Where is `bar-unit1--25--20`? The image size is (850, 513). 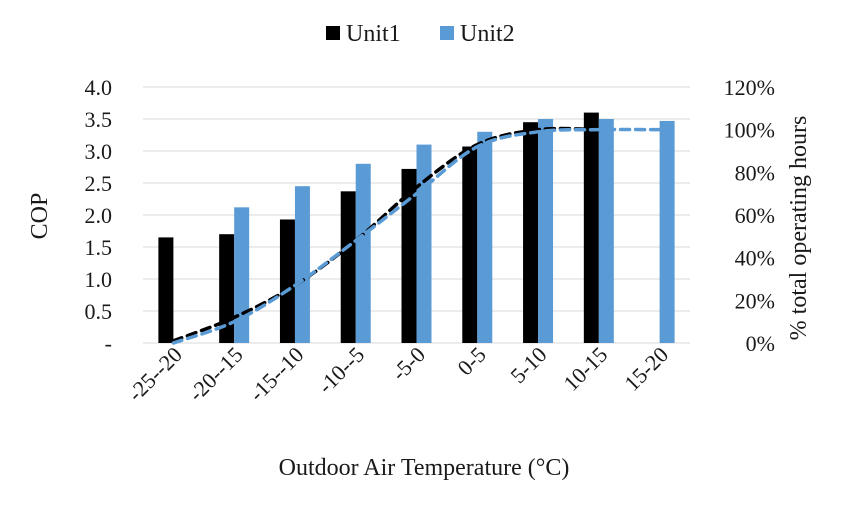
bar-unit1--25--20 is located at coordinates (166, 290).